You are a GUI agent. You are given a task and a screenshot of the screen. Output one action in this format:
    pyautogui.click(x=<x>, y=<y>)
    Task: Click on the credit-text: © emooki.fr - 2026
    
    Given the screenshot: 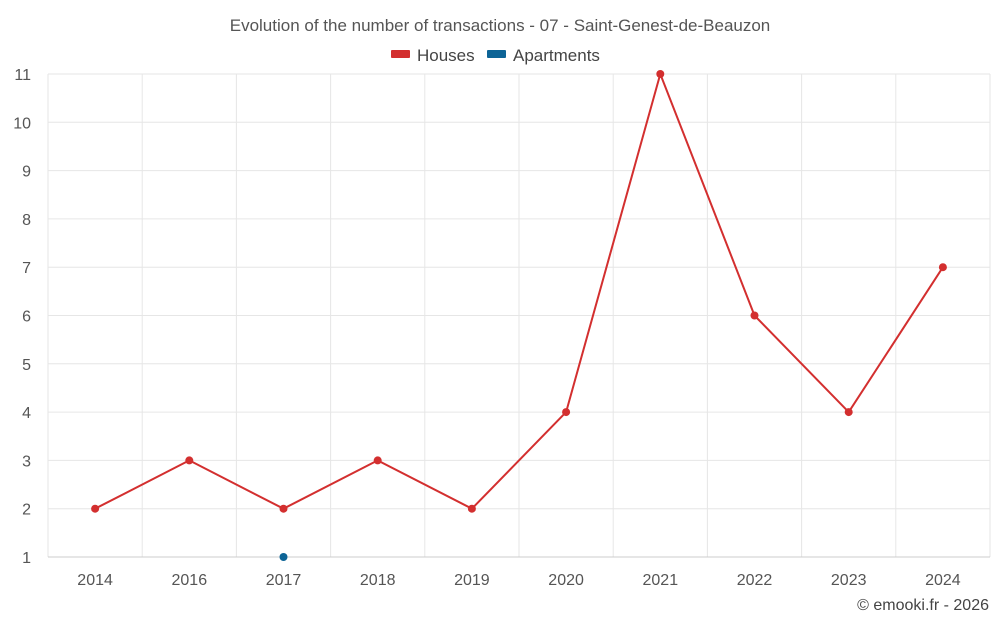 What is the action you would take?
    pyautogui.click(x=923, y=605)
    